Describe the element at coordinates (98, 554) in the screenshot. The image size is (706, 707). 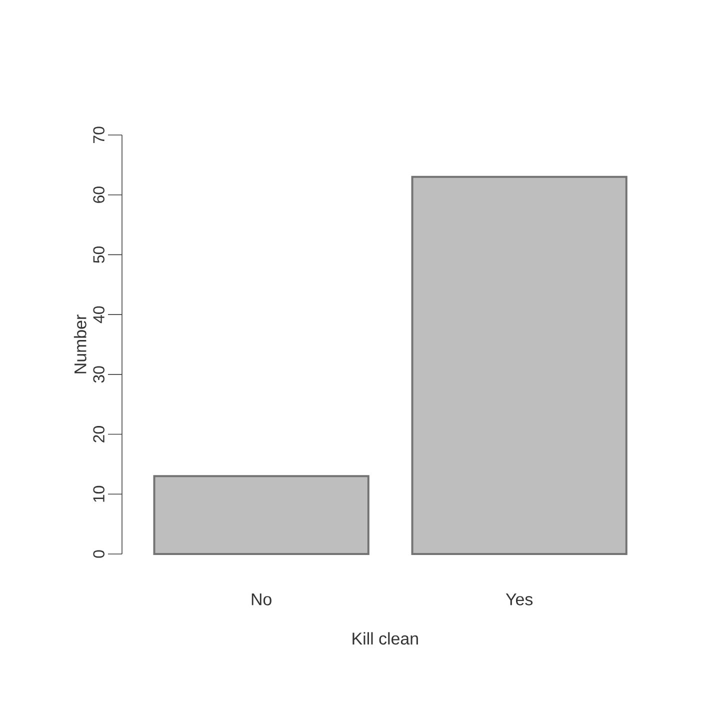
I see `y-tick-label: 0` at that location.